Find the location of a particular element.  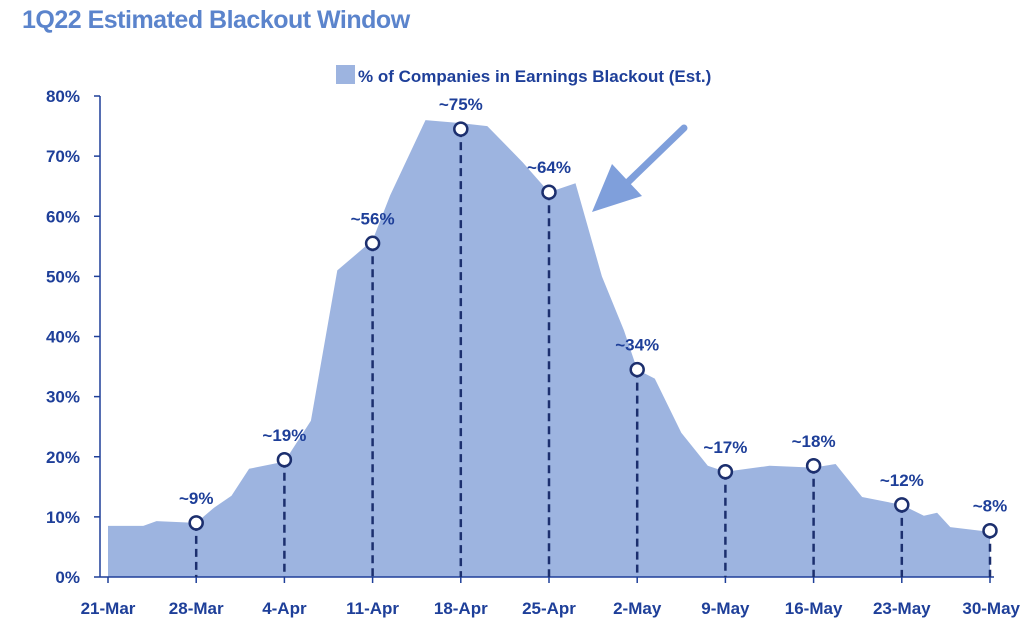

x-tick-label: 28-Mar is located at coordinates (196, 608).